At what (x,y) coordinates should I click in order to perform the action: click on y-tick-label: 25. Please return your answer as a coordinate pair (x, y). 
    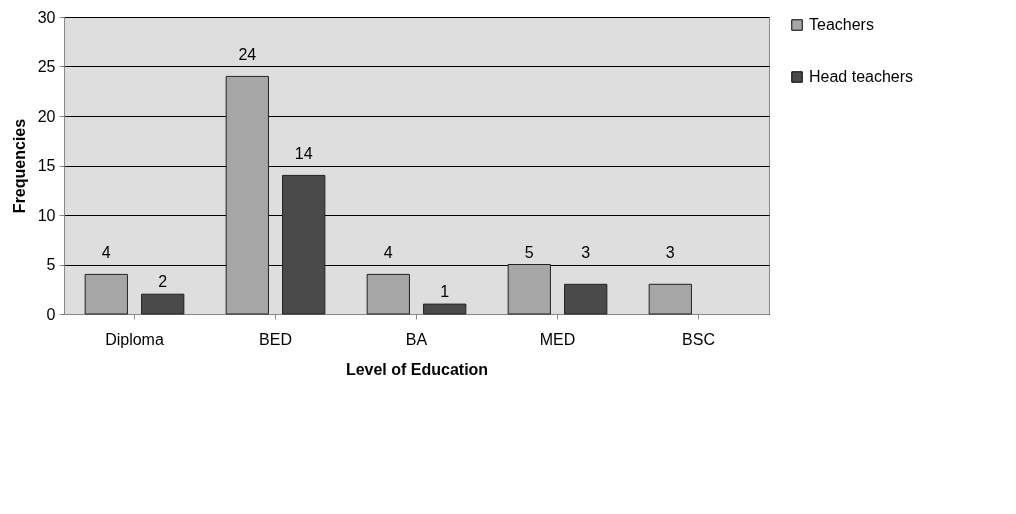
    Looking at the image, I should click on (46, 66).